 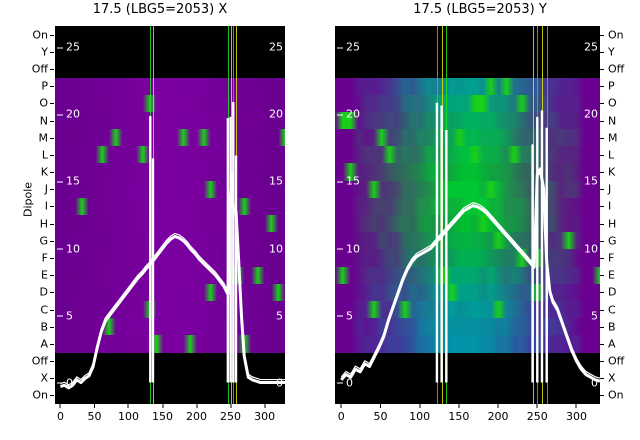 I want to click on dipole-label: E, so click(x=44, y=275).